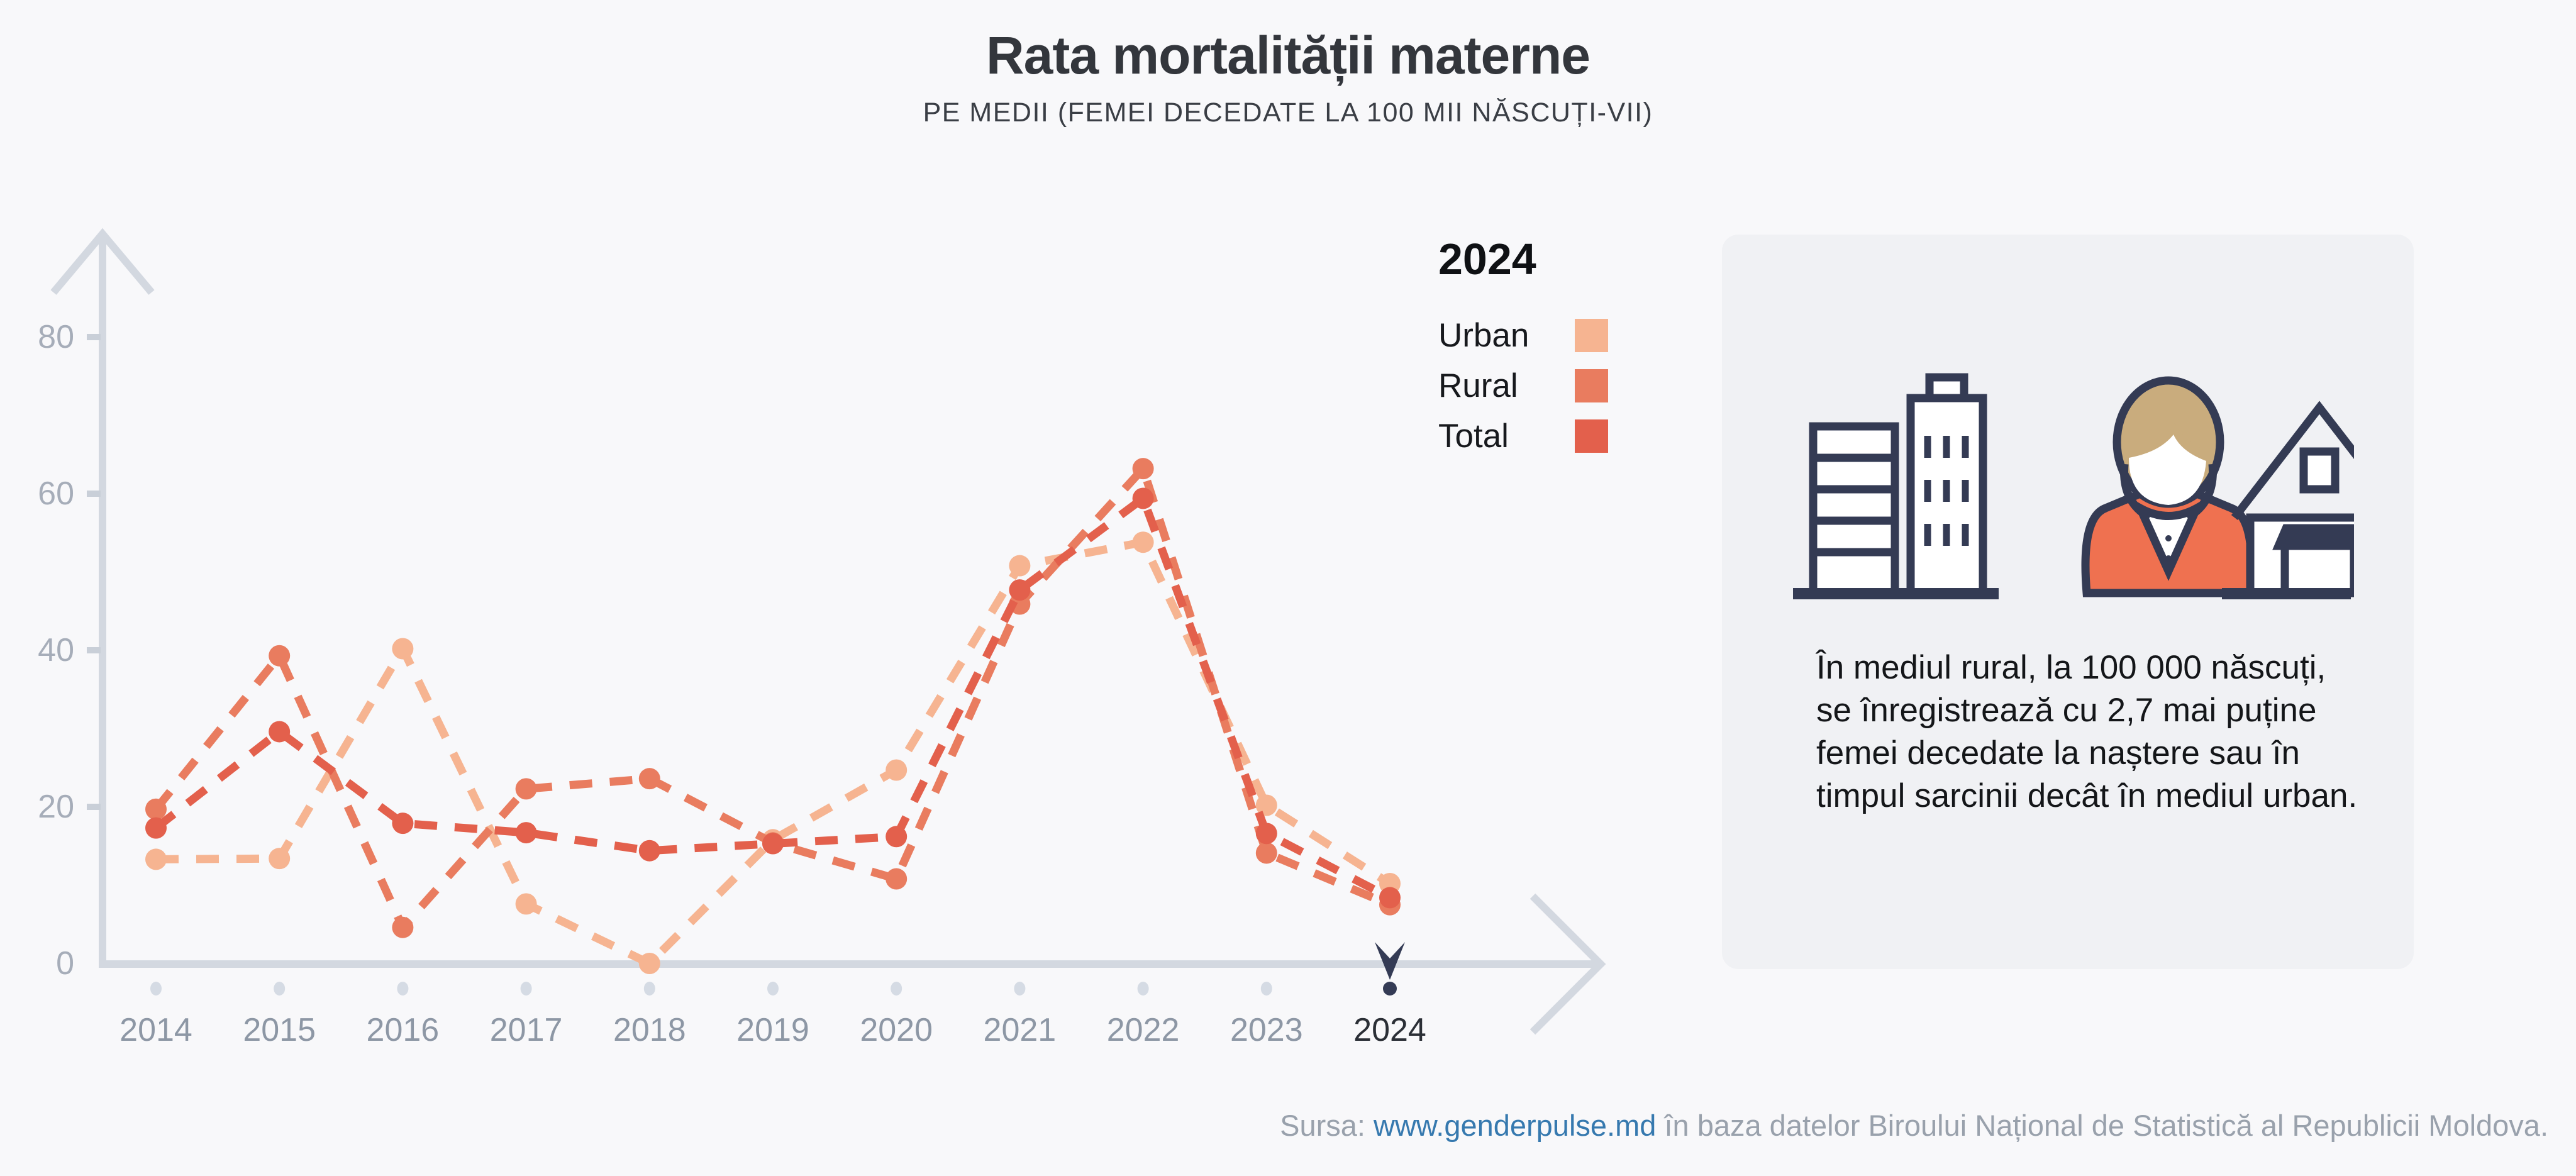 Image resolution: width=2576 pixels, height=1176 pixels. What do you see at coordinates (1591, 335) in the screenshot?
I see `legend-swatch-urban-icon` at bounding box center [1591, 335].